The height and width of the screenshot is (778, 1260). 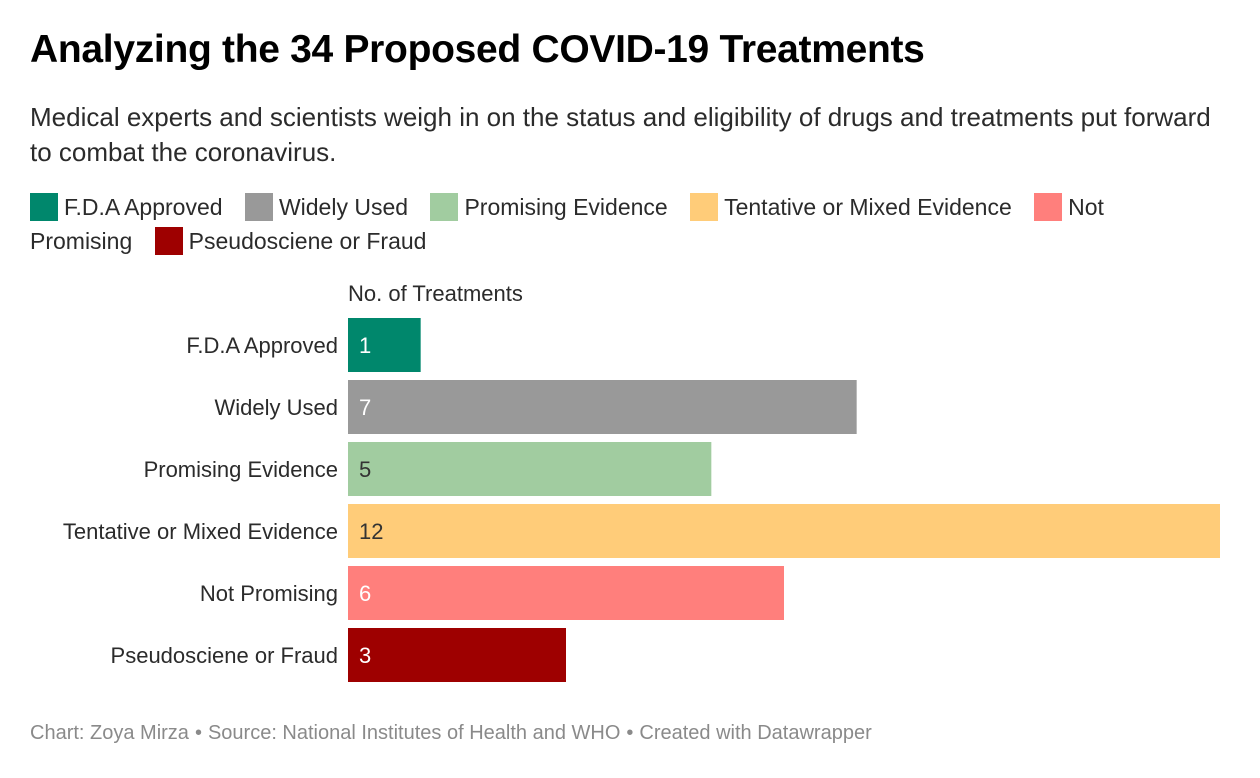 I want to click on value-label-widely-used: 7, so click(x=365, y=407).